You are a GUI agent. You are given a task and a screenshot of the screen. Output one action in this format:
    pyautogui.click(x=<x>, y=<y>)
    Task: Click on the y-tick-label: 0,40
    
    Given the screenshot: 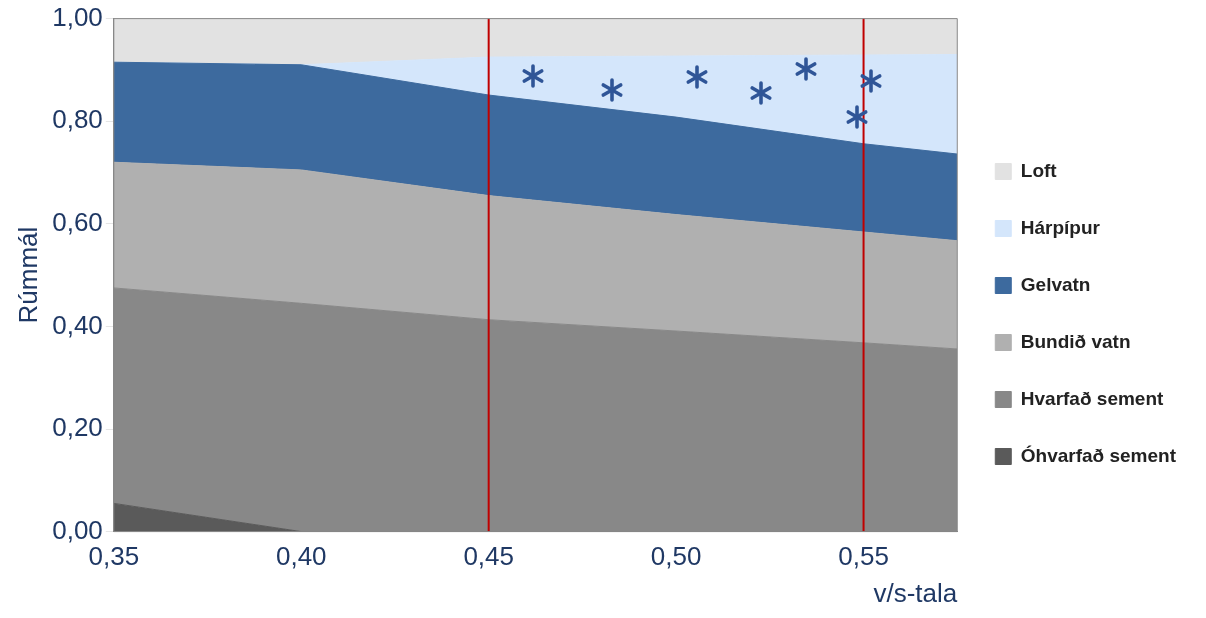 What is the action you would take?
    pyautogui.click(x=77, y=324)
    